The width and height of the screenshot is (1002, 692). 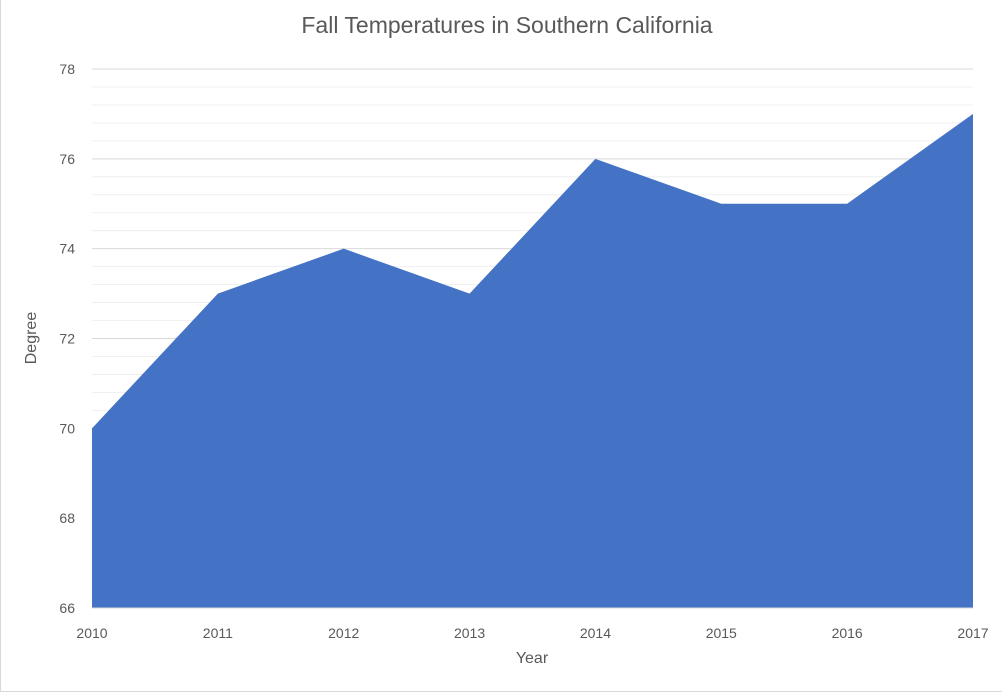 What do you see at coordinates (972, 633) in the screenshot?
I see `x-tick-label: 2017` at bounding box center [972, 633].